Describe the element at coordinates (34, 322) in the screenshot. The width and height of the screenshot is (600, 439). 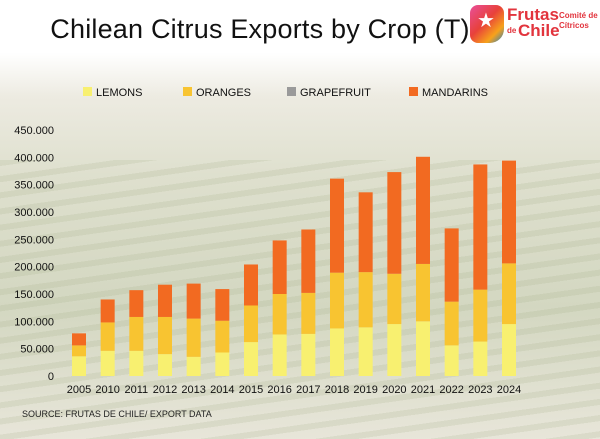
I see `y-tick-label: 100.000` at that location.